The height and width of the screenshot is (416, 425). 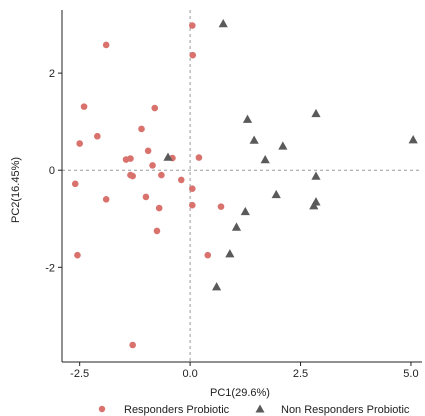 What do you see at coordinates (177, 410) in the screenshot?
I see `legend-label-responders: Responders Probiotic` at bounding box center [177, 410].